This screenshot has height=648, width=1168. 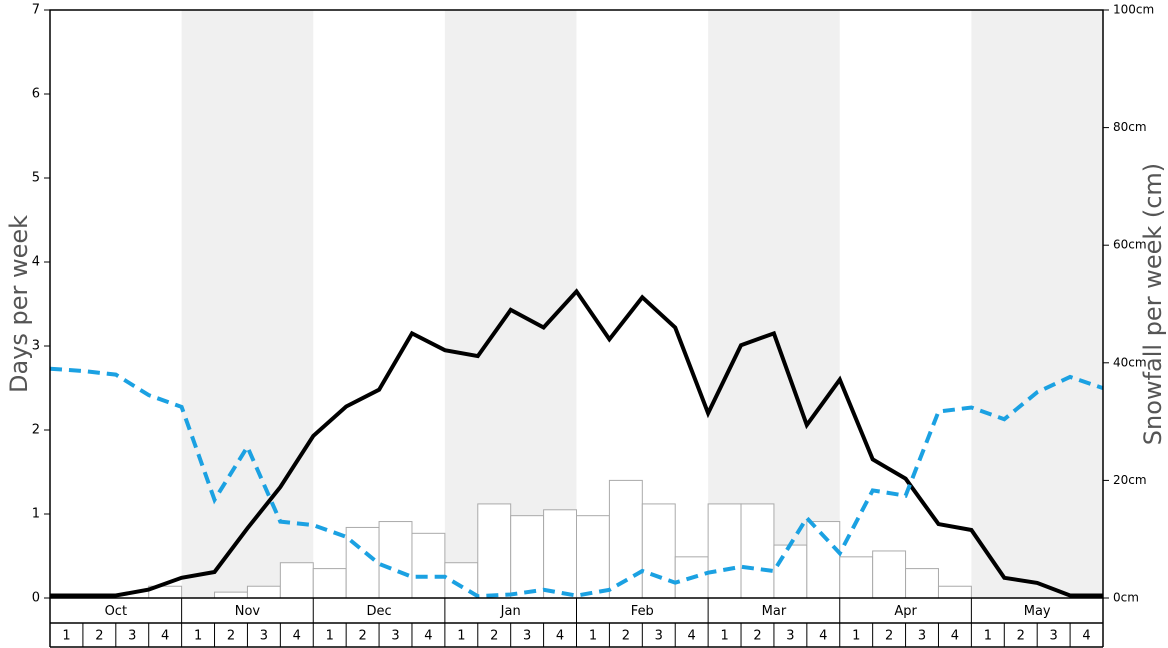 I want to click on month-label: Oct, so click(x=116, y=611).